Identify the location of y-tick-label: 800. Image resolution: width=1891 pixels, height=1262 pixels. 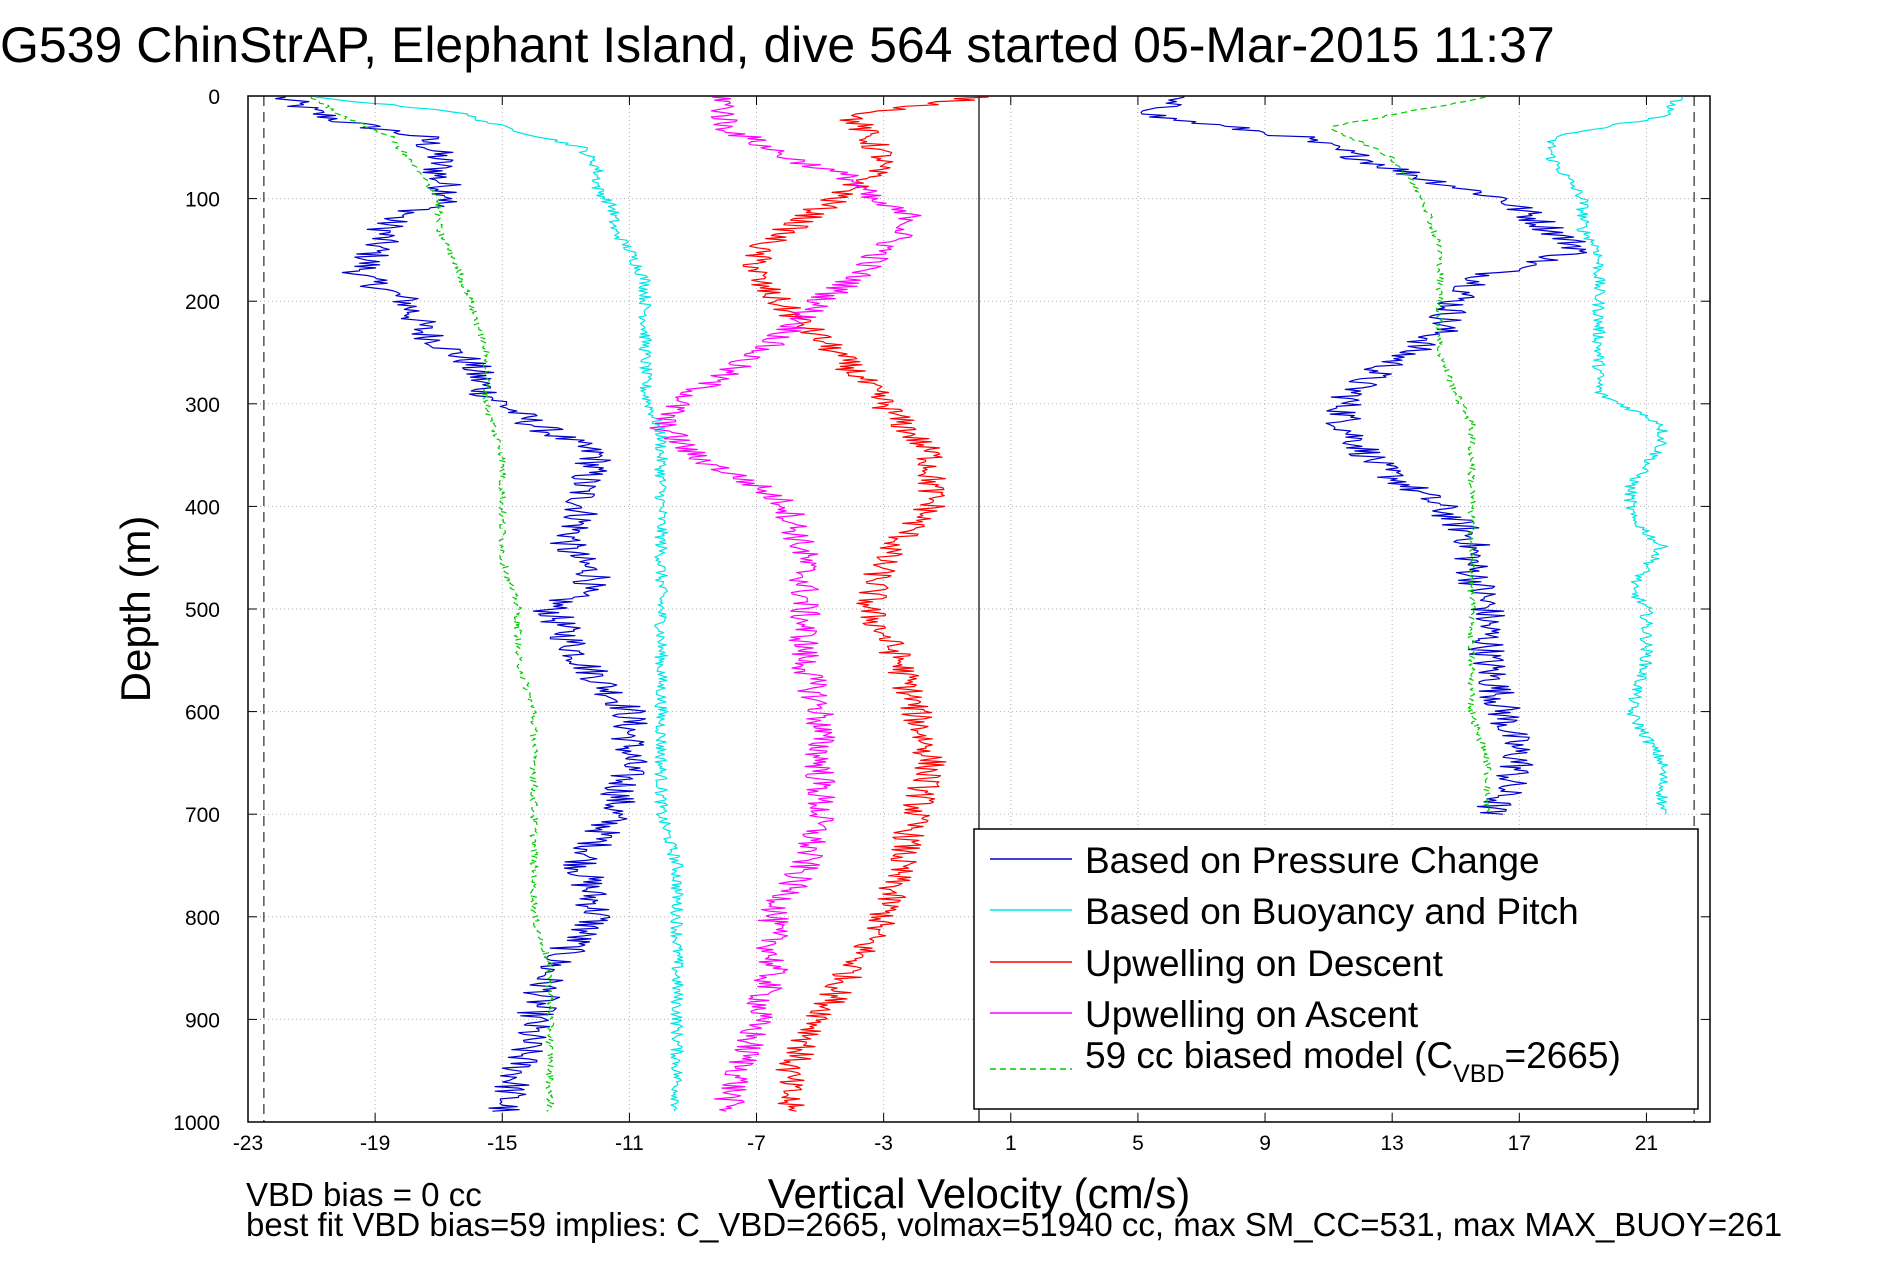
(202, 918).